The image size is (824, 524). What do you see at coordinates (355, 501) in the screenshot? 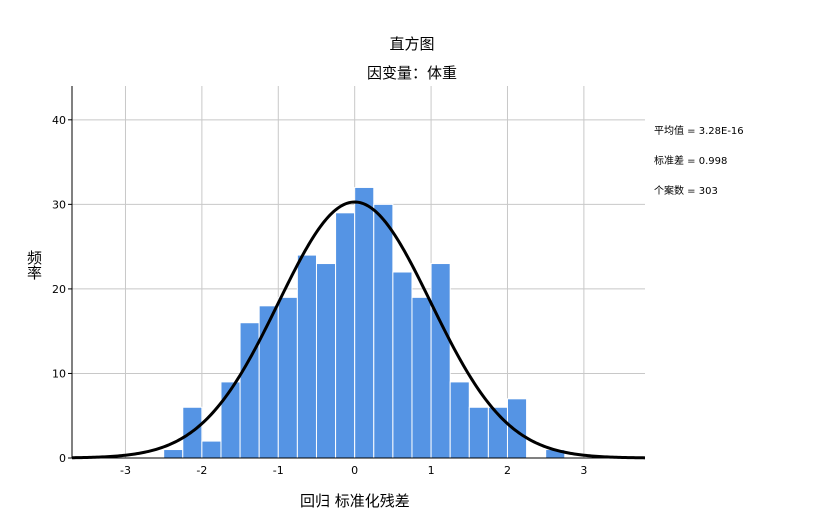
I see `x-axis-label: 回归 标准化残差` at bounding box center [355, 501].